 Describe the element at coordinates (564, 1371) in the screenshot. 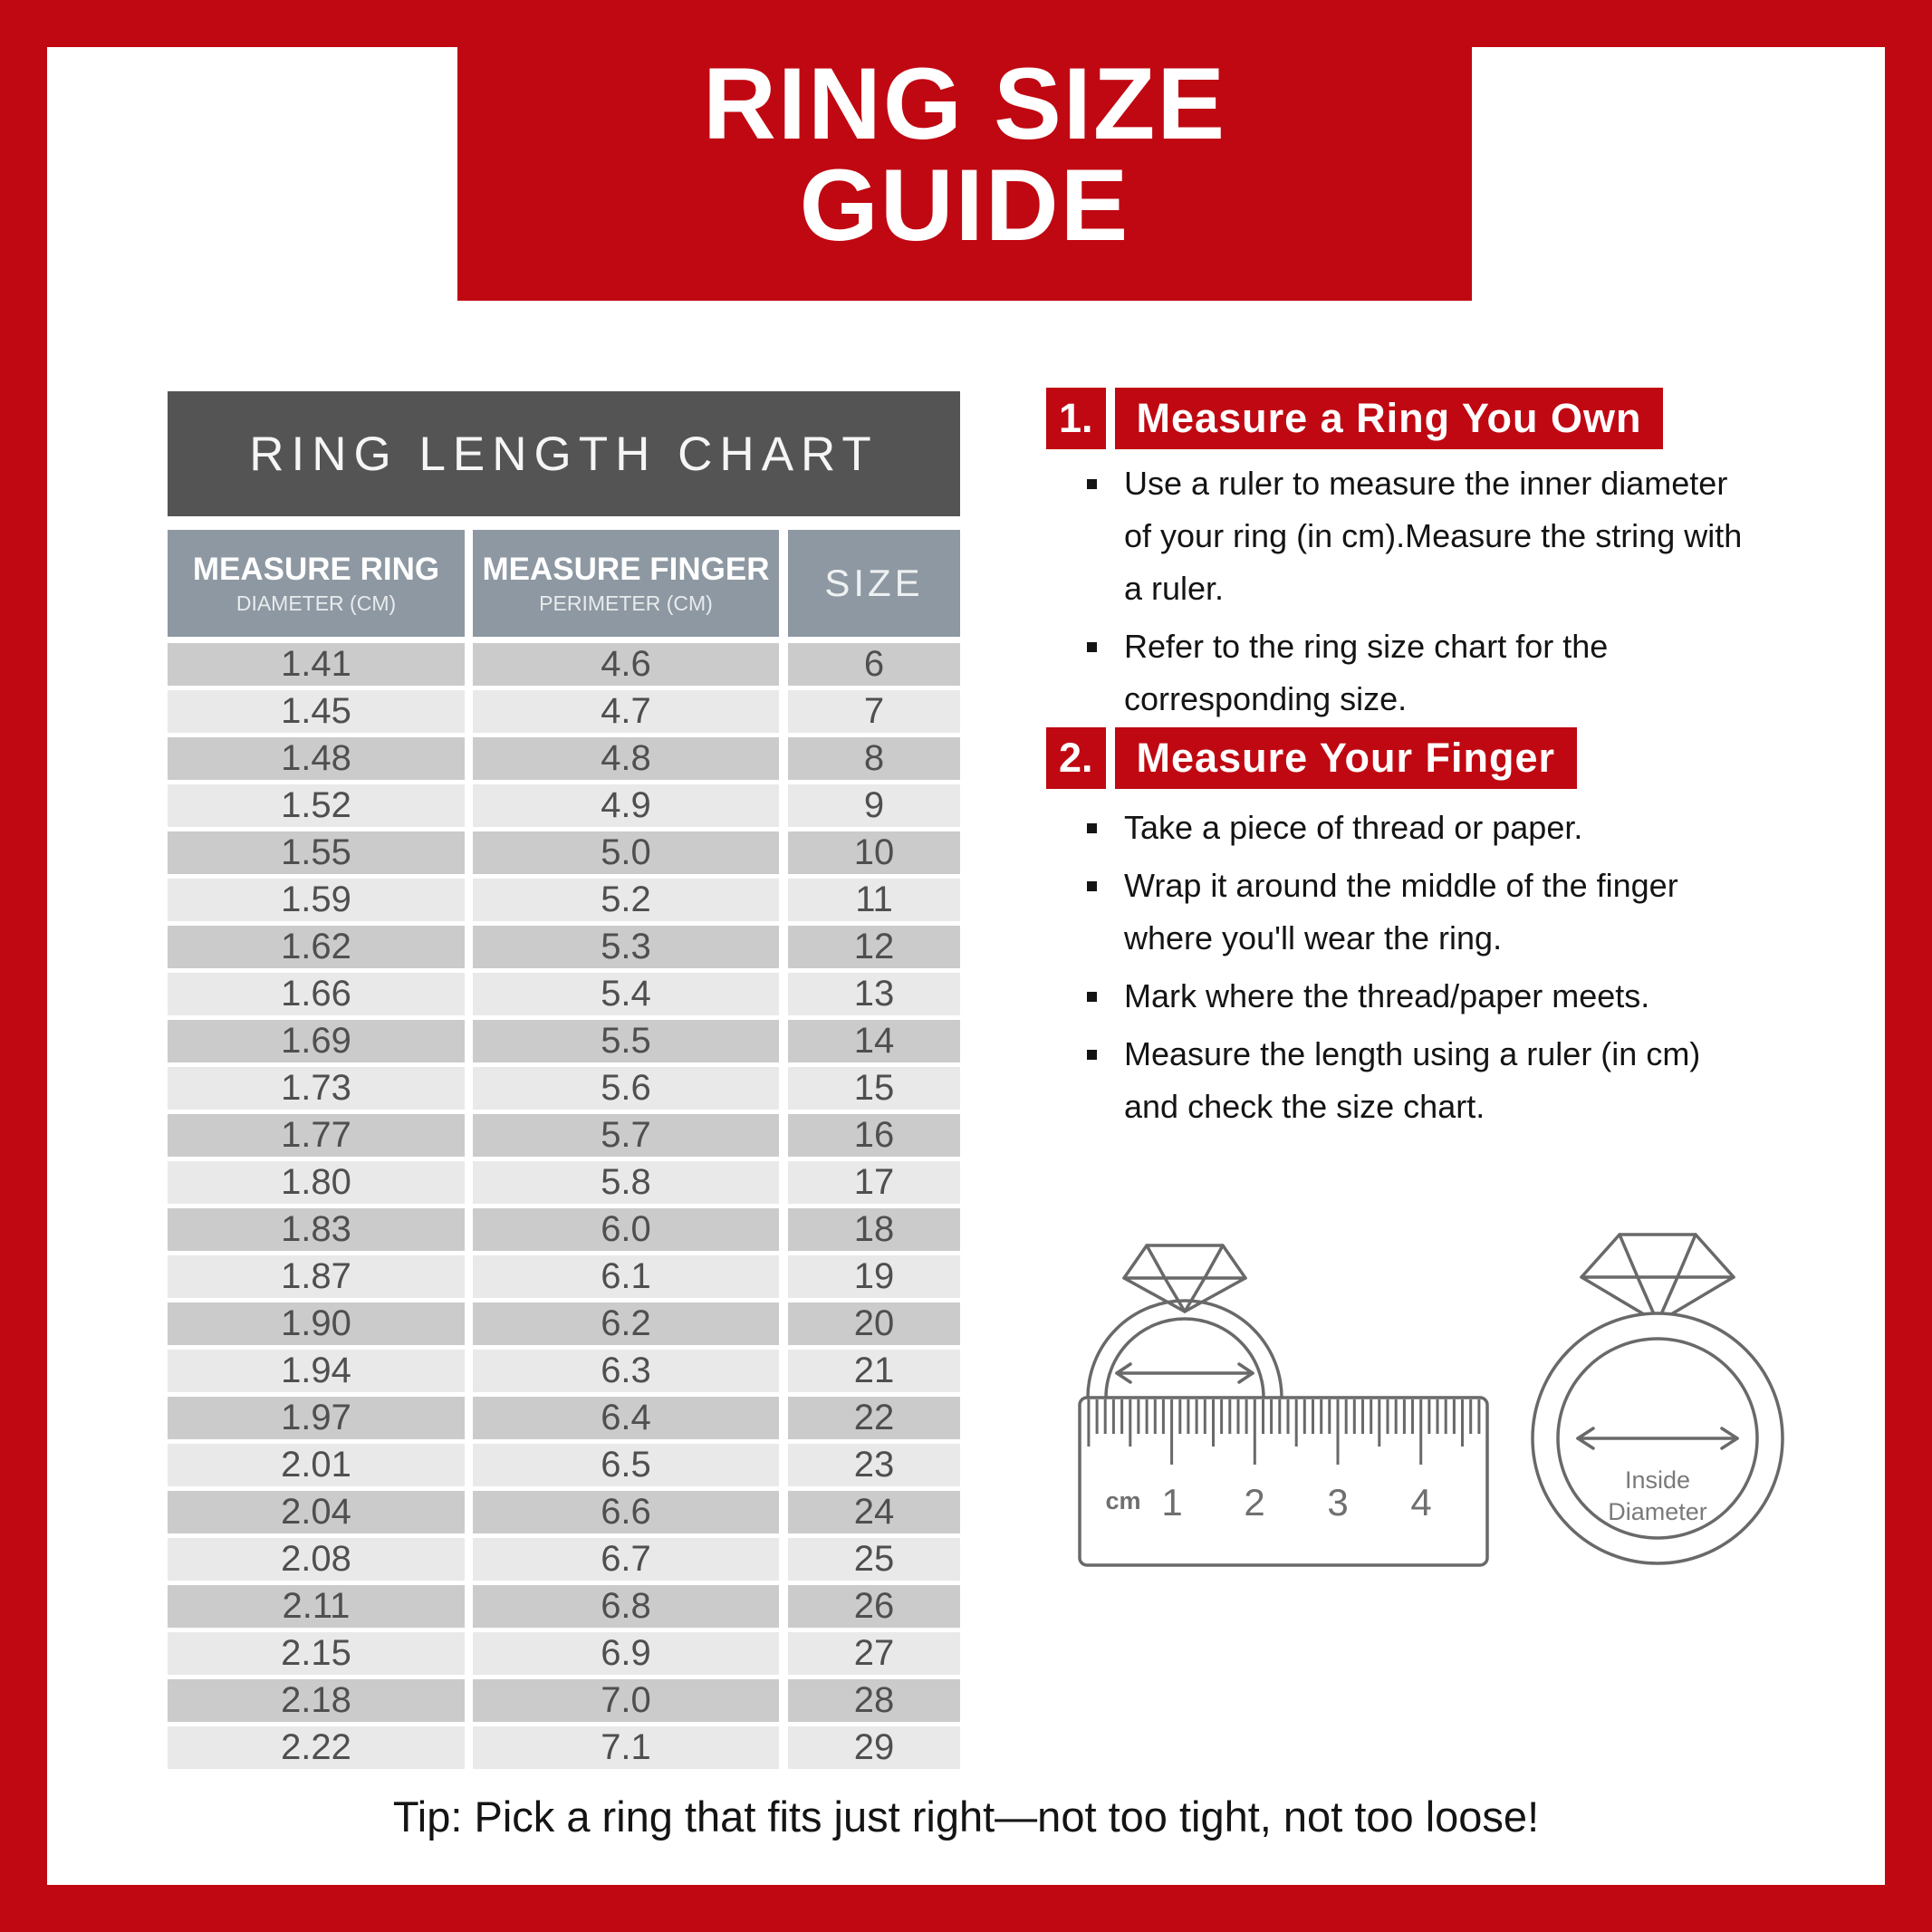

I see `table-row: 1.94 6.3 21` at that location.